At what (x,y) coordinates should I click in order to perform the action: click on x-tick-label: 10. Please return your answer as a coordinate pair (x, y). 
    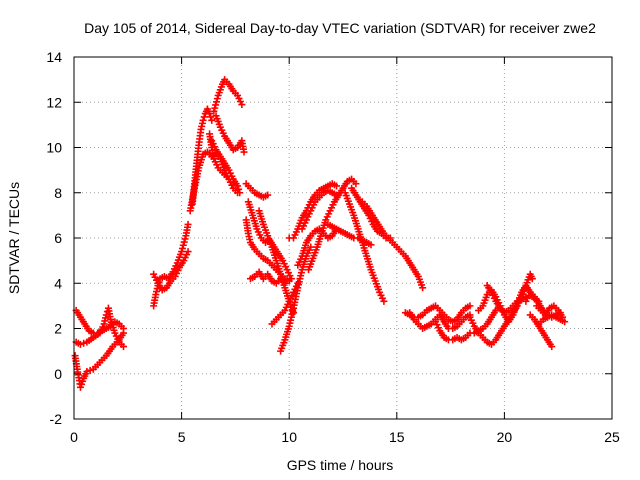
    Looking at the image, I should click on (289, 437).